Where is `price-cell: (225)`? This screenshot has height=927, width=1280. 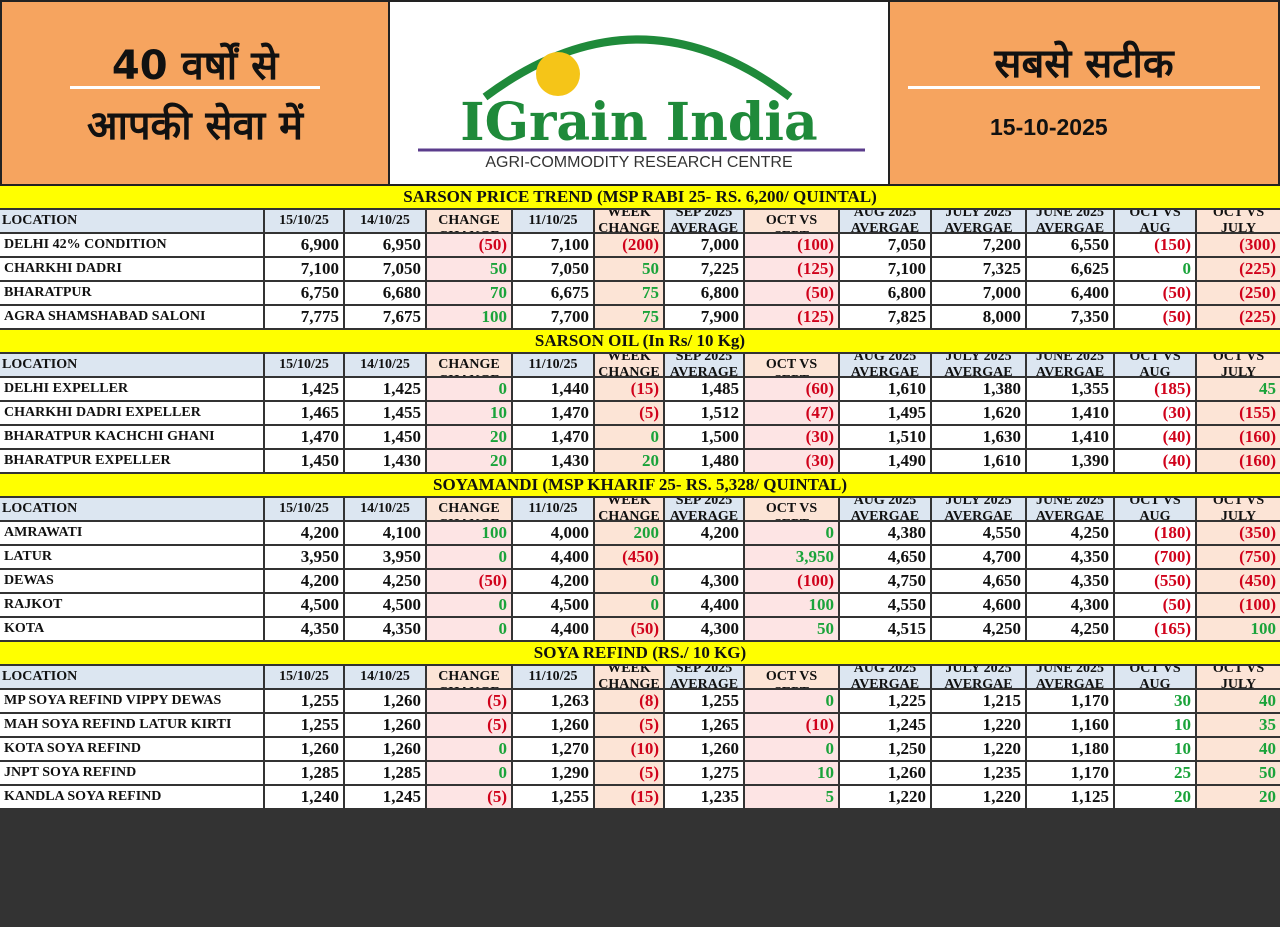 price-cell: (225) is located at coordinates (1238, 269).